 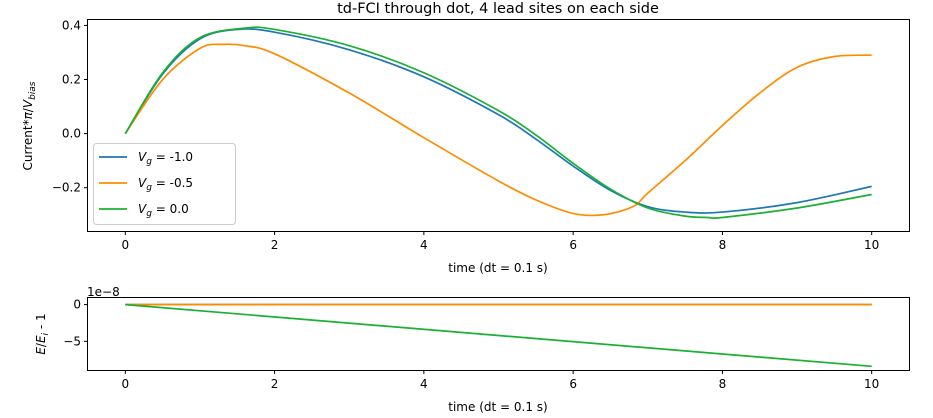 I want to click on y-tick-label: 0.0, so click(x=71, y=134).